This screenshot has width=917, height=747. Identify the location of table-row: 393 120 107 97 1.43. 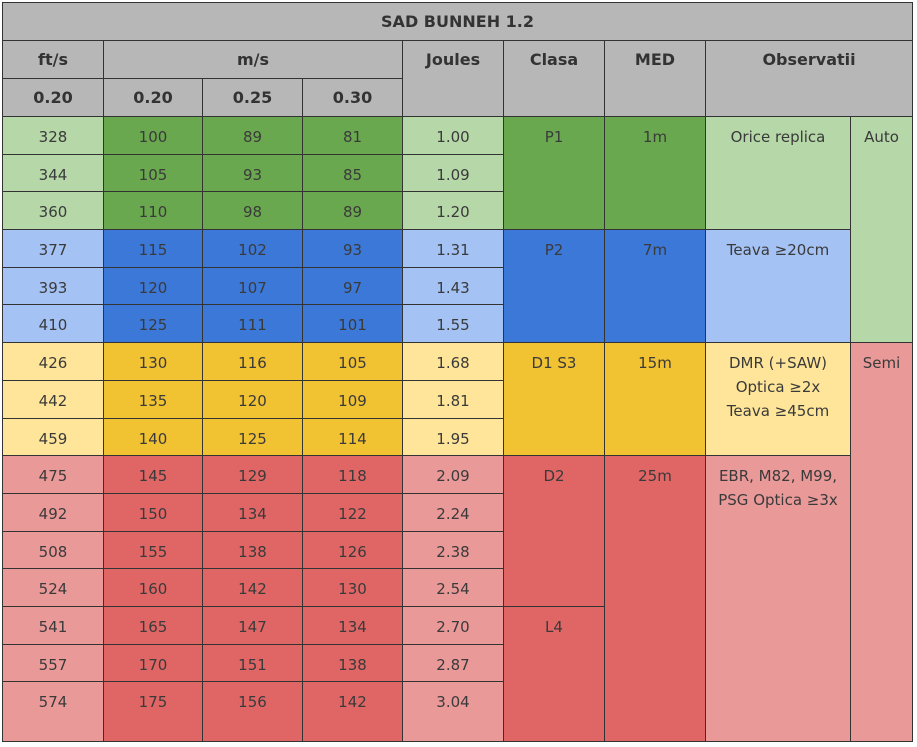
(457, 286).